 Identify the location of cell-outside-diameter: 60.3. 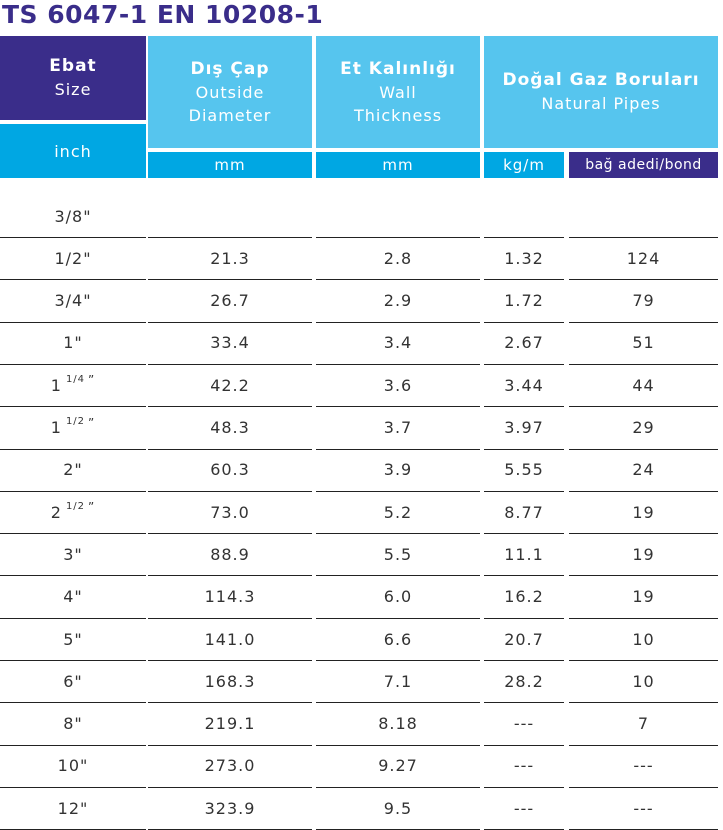
(230, 470).